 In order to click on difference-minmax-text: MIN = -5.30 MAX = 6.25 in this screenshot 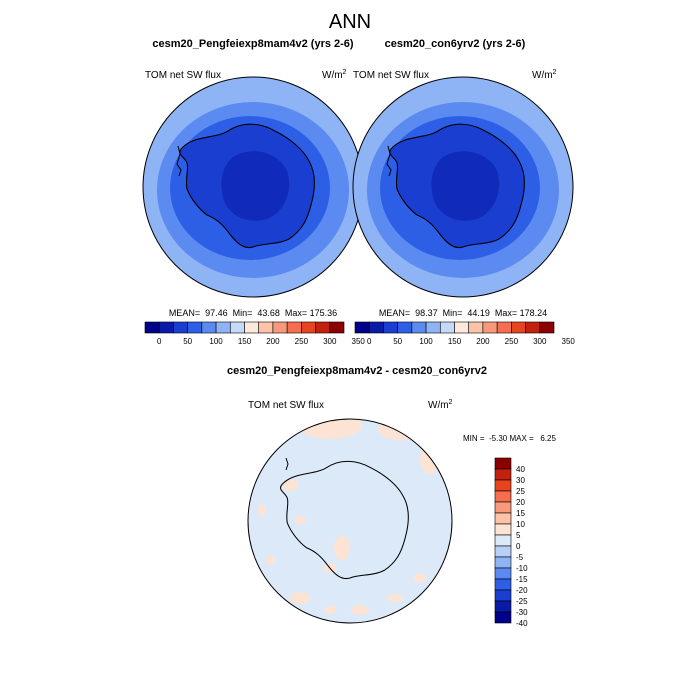, I will do `click(509, 438)`.